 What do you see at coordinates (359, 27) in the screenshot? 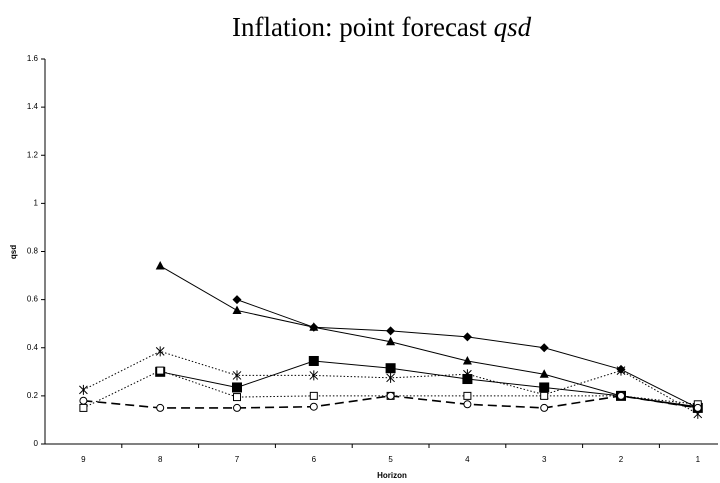
I see `title-text: Inflation: point forecast` at bounding box center [359, 27].